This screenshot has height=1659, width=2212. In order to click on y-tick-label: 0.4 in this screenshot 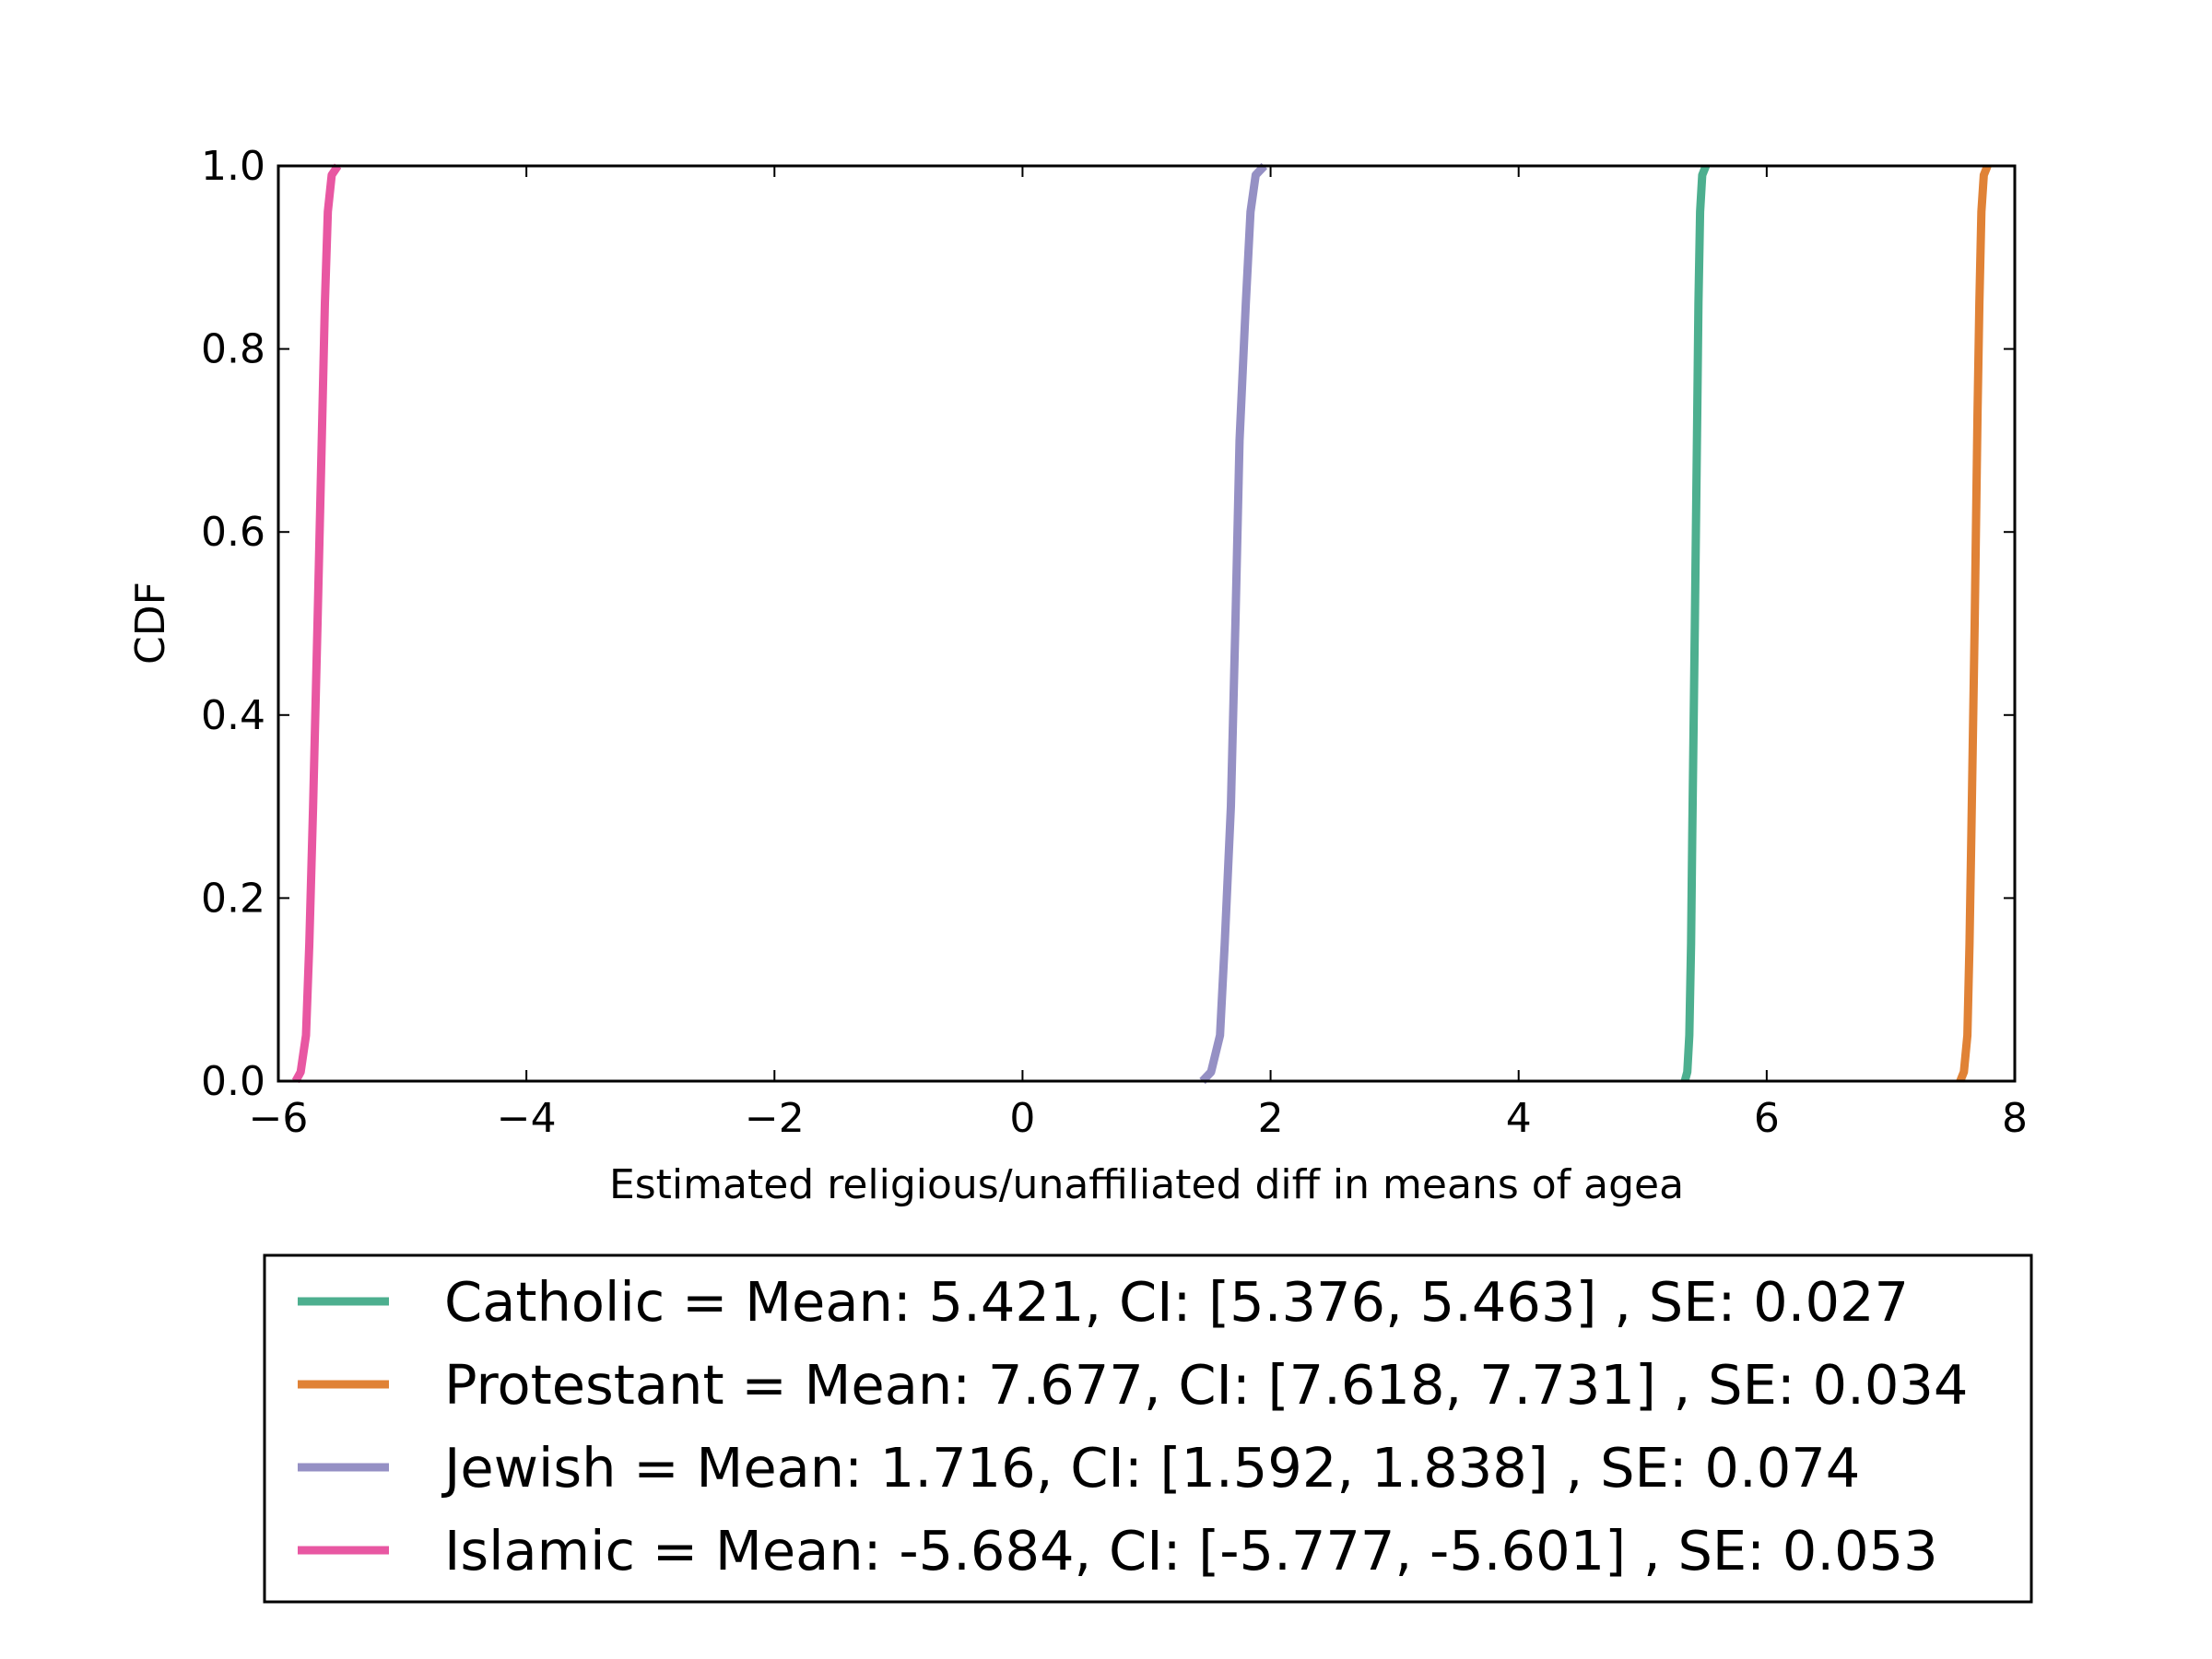, I will do `click(233, 715)`.